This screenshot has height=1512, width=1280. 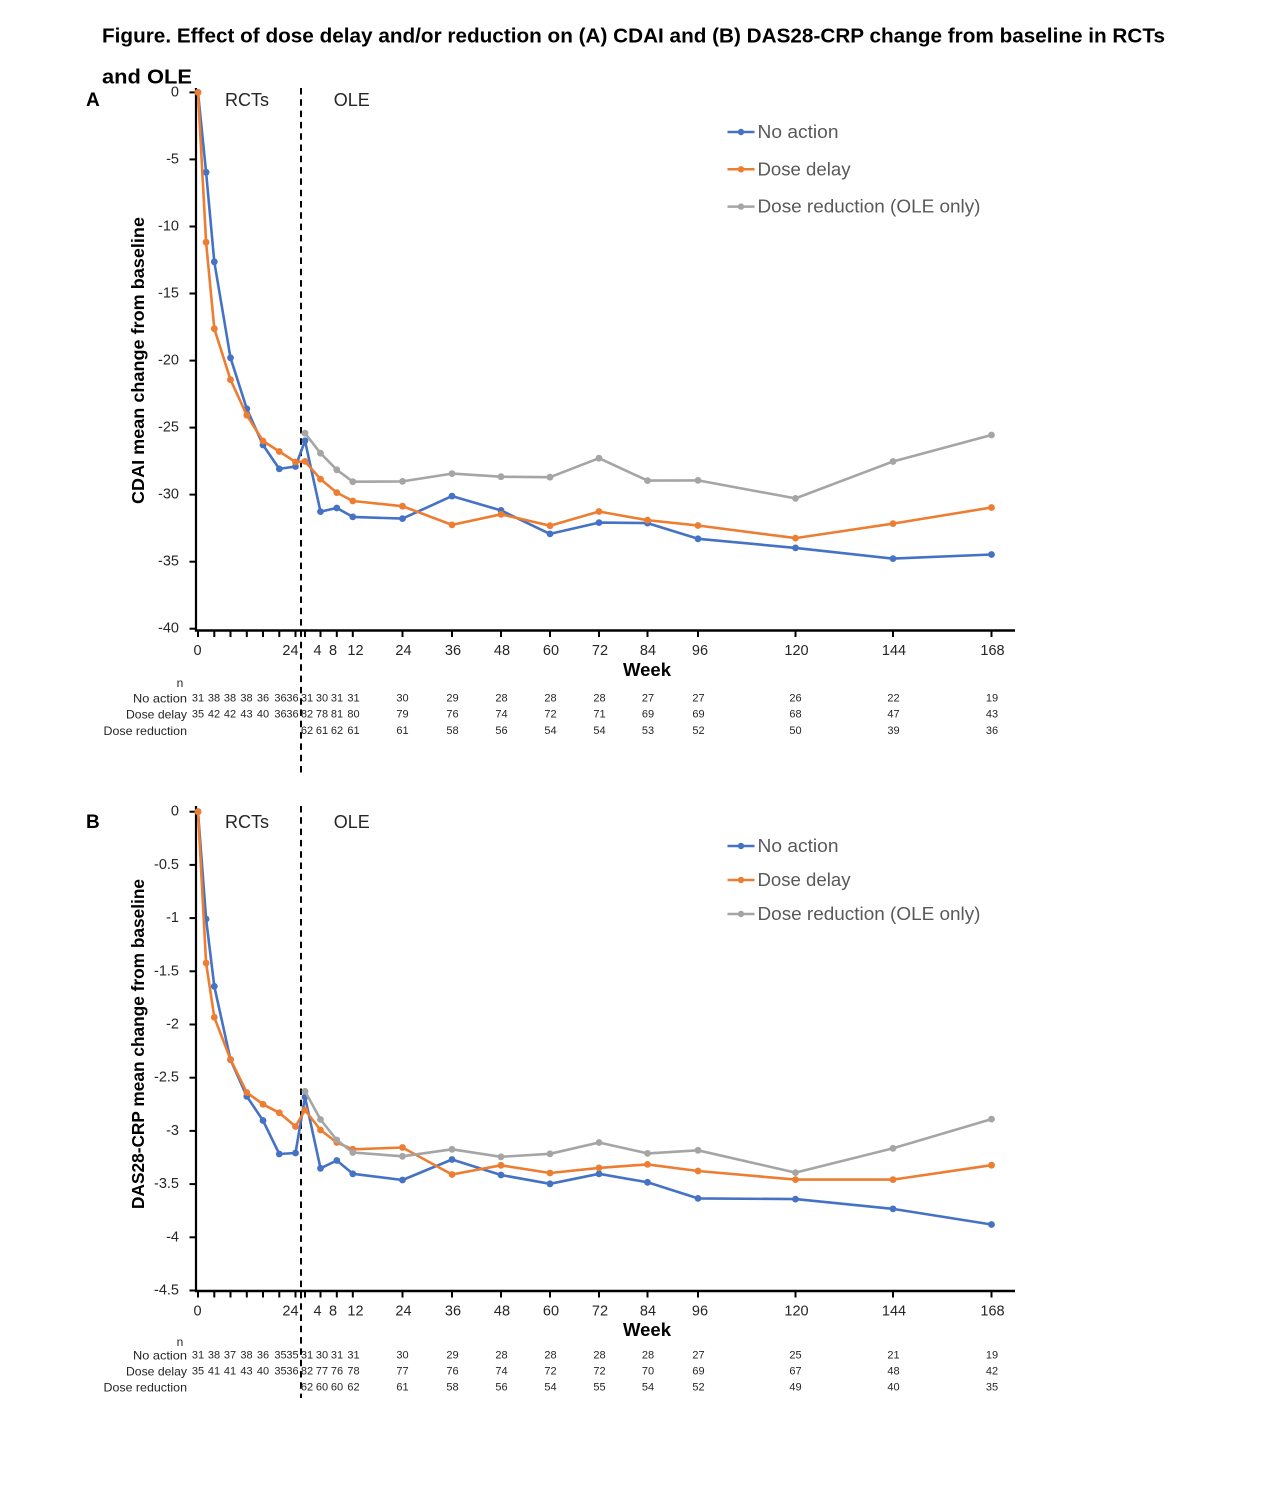 I want to click on svg-text: -20, so click(x=168, y=361).